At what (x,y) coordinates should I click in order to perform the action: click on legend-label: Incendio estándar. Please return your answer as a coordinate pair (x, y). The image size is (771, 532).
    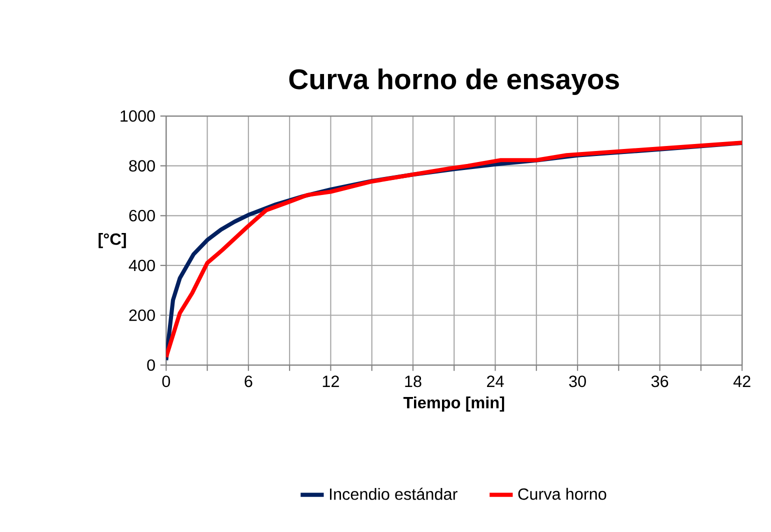
    Looking at the image, I should click on (394, 494).